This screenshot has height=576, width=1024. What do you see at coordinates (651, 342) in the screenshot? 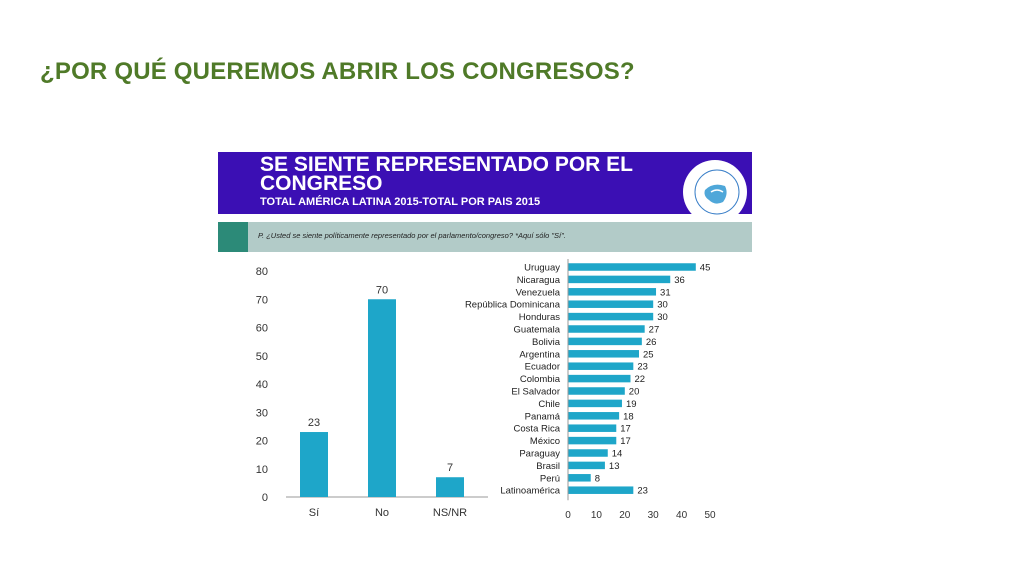
I see `data-label: 26` at bounding box center [651, 342].